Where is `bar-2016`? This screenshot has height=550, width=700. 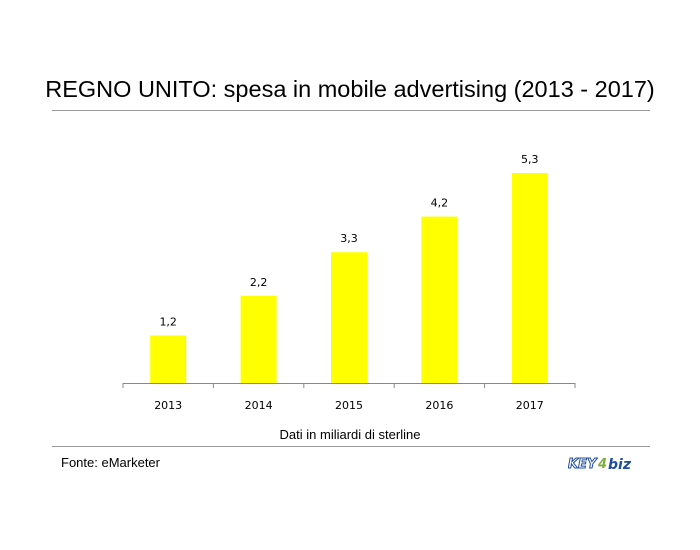
bar-2016 is located at coordinates (439, 299).